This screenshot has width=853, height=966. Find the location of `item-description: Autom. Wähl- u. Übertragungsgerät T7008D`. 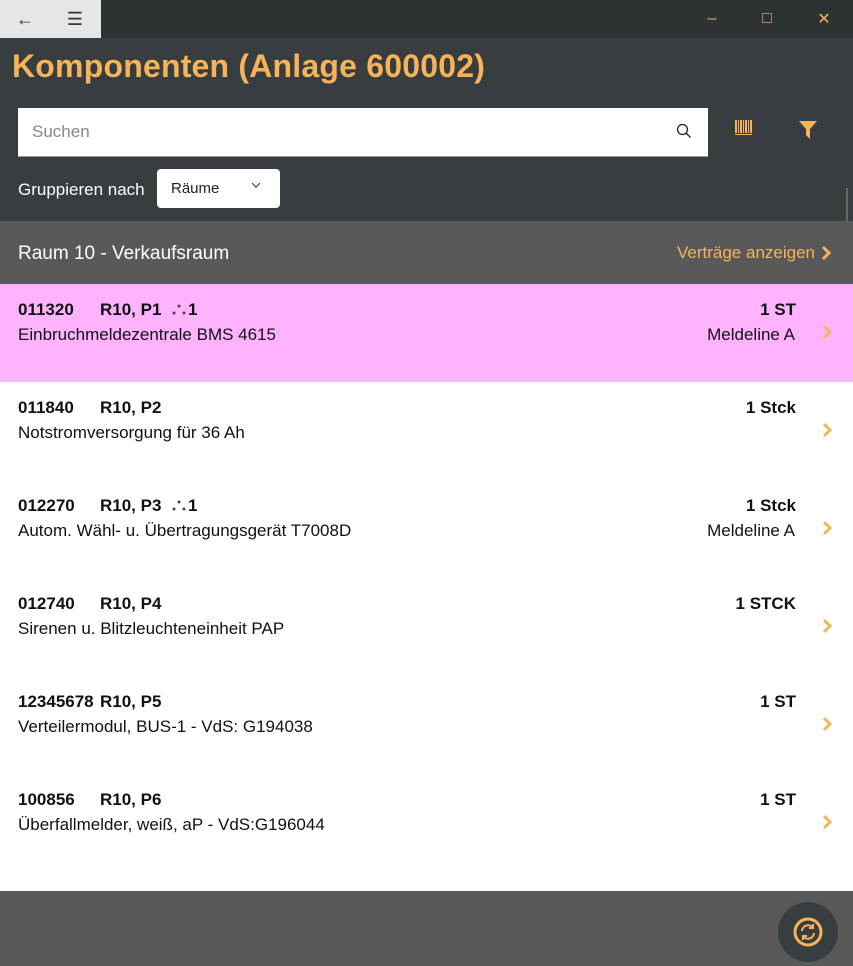

item-description: Autom. Wähl- u. Übertragungsgerät T7008D is located at coordinates (185, 530).